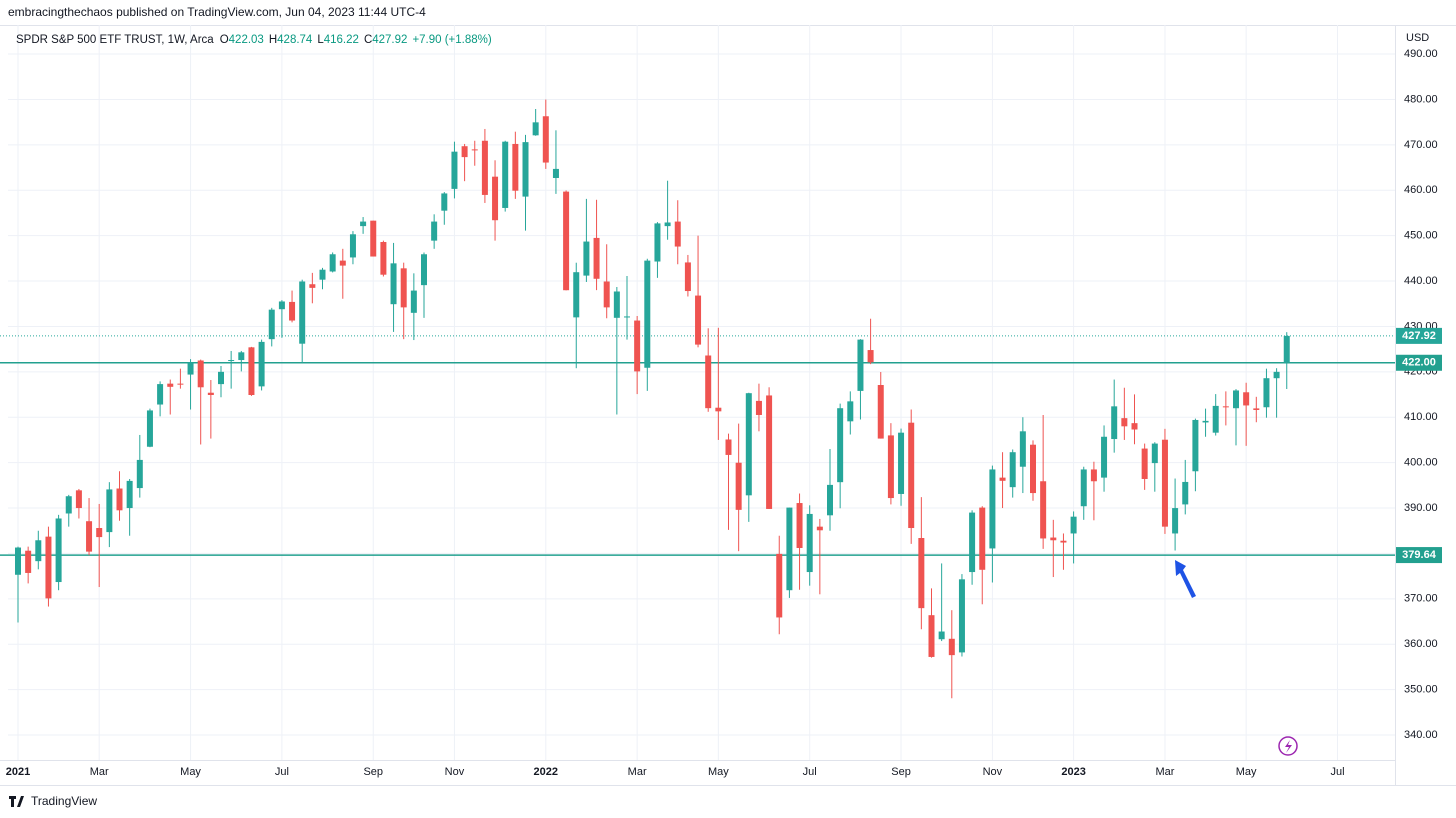 This screenshot has width=1456, height=818. Describe the element at coordinates (115, 40) in the screenshot. I see `symbol: SPDR S&P 500 ETF TRUST, 1W, Arca` at that location.